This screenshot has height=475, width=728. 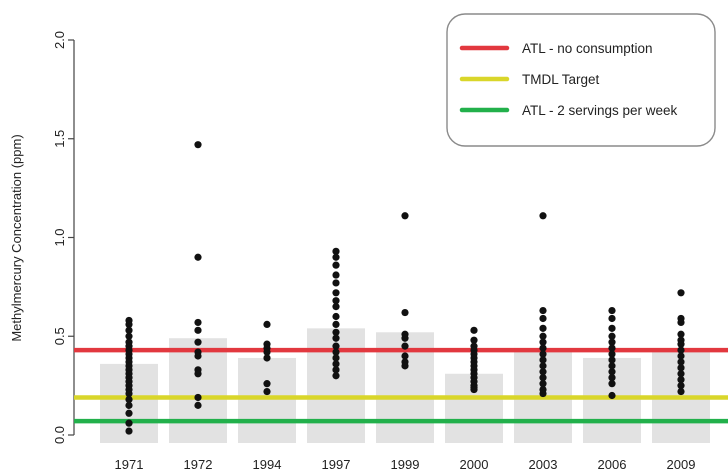 I want to click on x-tick-labels: 1971 1972 1994 1997 1999 2000 2003 2006 2009, so click(x=405, y=464).